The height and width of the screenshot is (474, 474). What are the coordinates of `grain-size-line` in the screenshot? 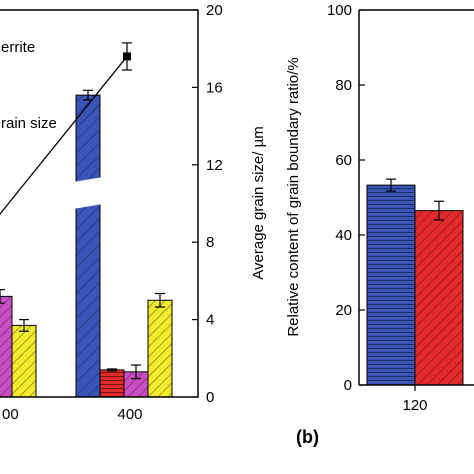 It's located at (66, 129).